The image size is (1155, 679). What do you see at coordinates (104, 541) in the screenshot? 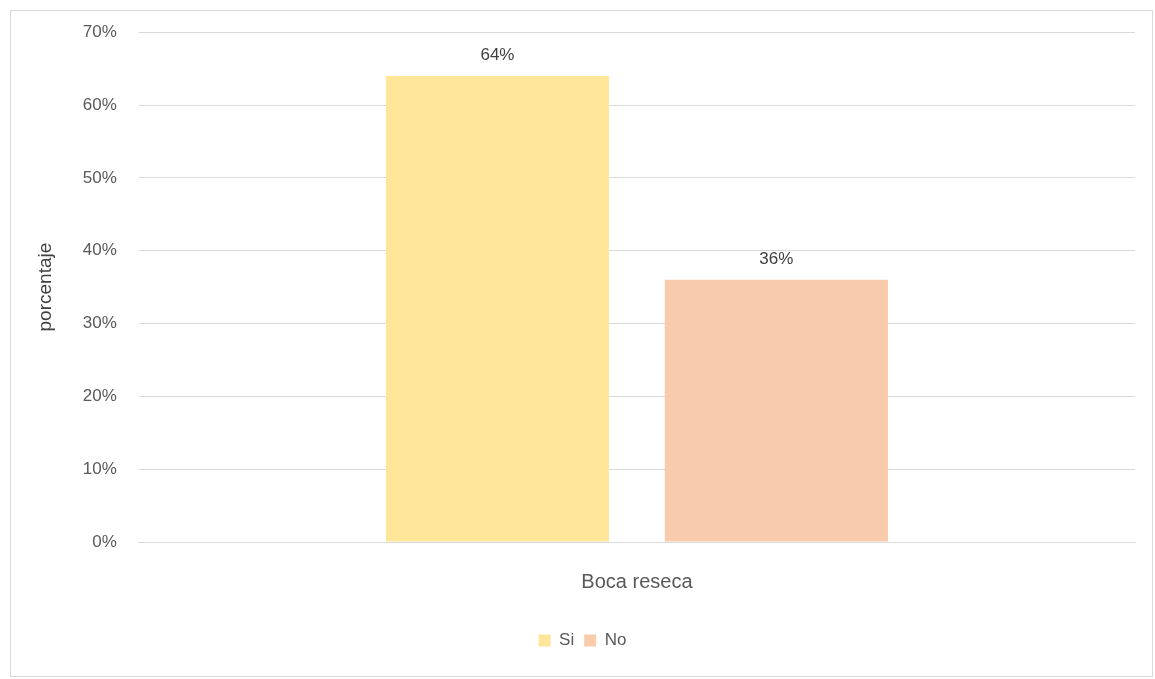
I see `y-tick-label: 0%` at bounding box center [104, 541].